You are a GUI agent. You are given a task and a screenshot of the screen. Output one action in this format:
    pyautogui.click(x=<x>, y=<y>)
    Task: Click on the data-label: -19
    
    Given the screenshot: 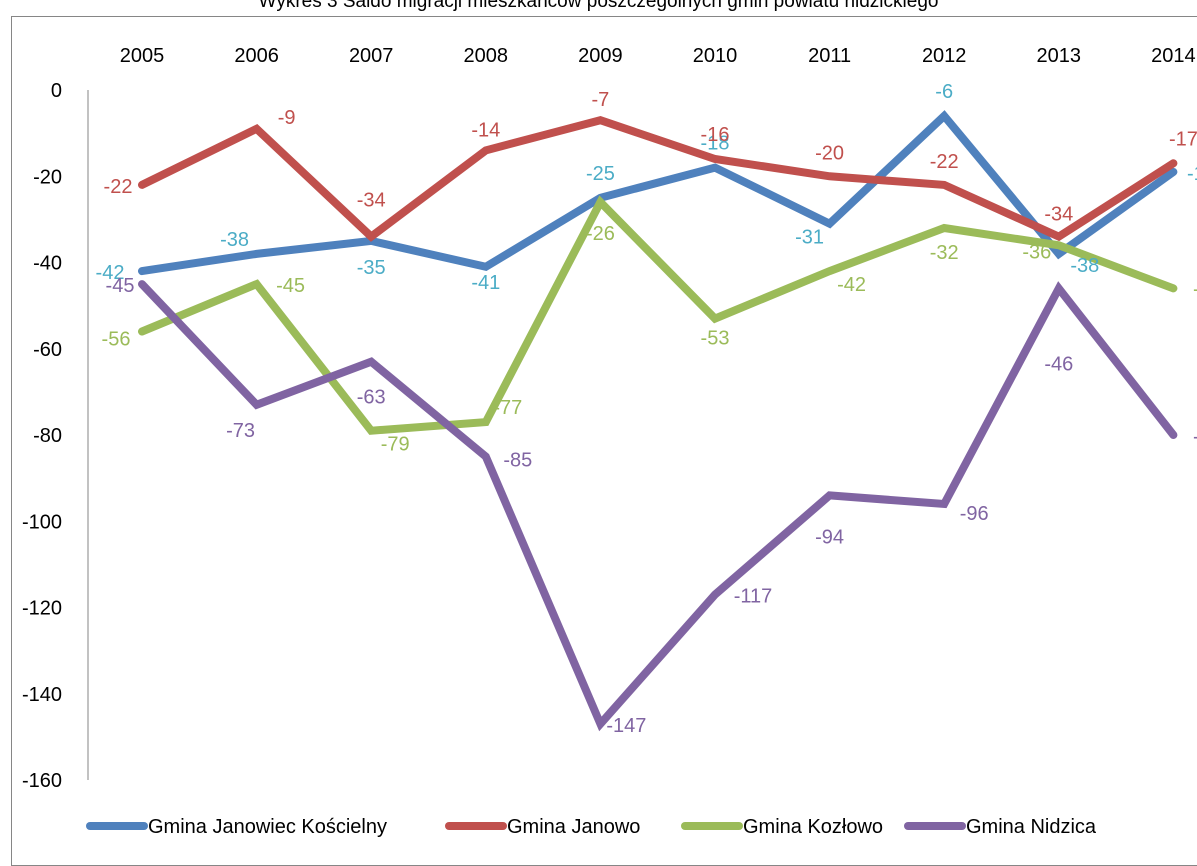 What is the action you would take?
    pyautogui.click(x=1192, y=174)
    